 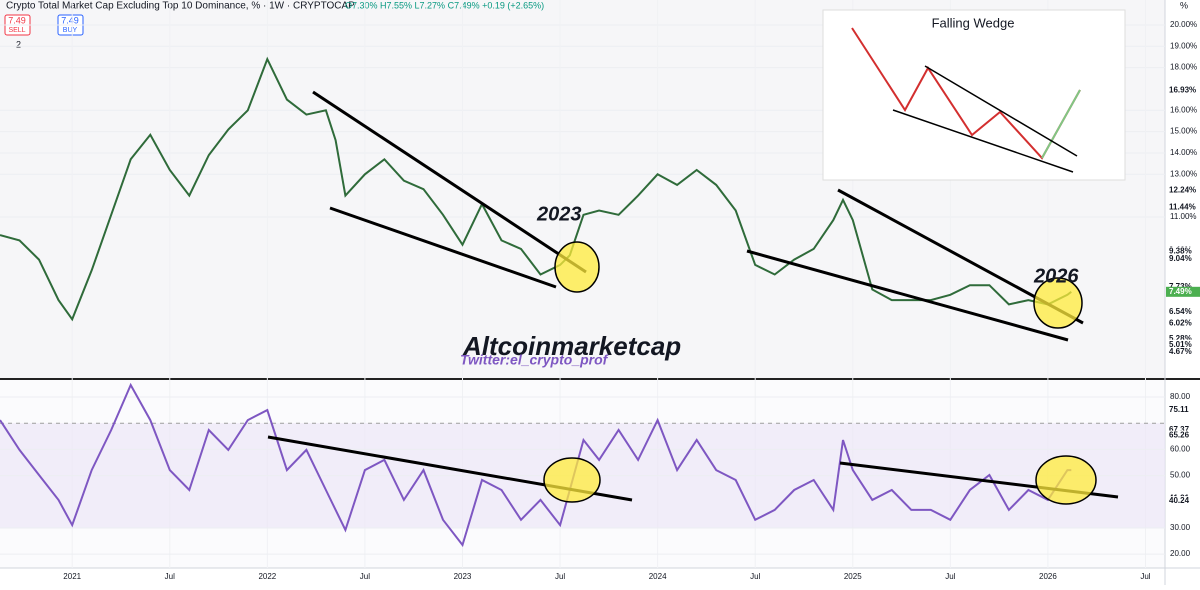 What do you see at coordinates (1179, 429) in the screenshot?
I see `price-badge-label: 67.37` at bounding box center [1179, 429].